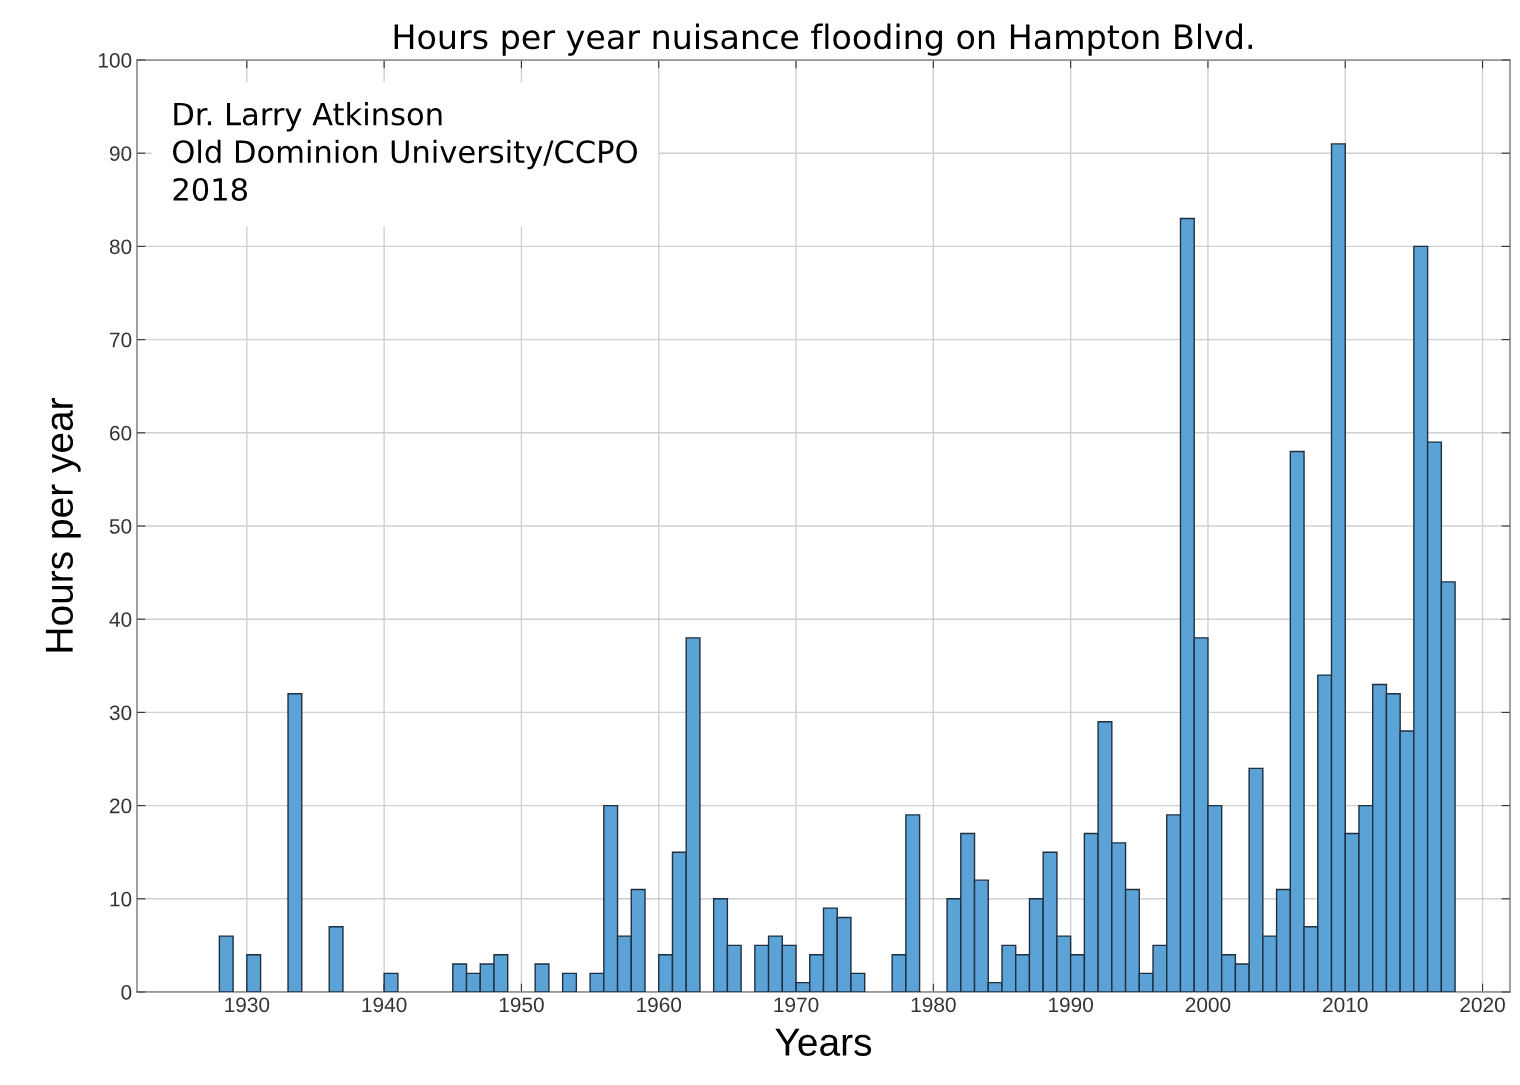  What do you see at coordinates (126, 992) in the screenshot?
I see `y-tick-label: 0` at bounding box center [126, 992].